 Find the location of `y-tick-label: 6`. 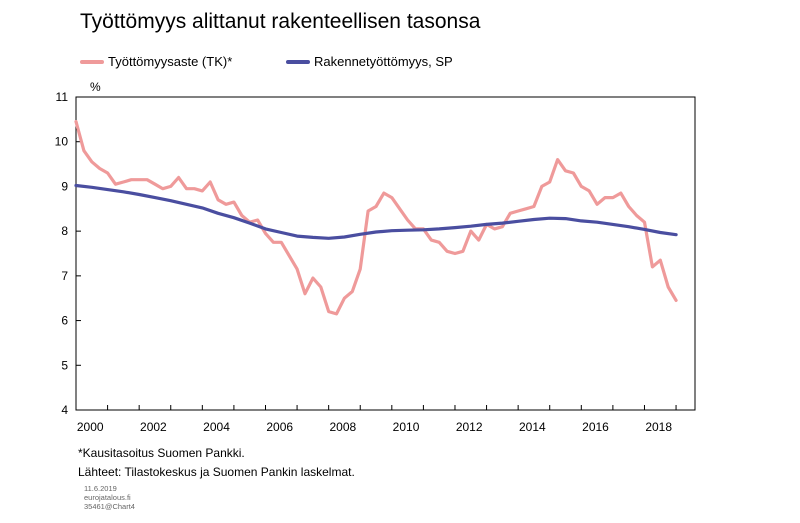

y-tick-label: 6 is located at coordinates (64, 321).